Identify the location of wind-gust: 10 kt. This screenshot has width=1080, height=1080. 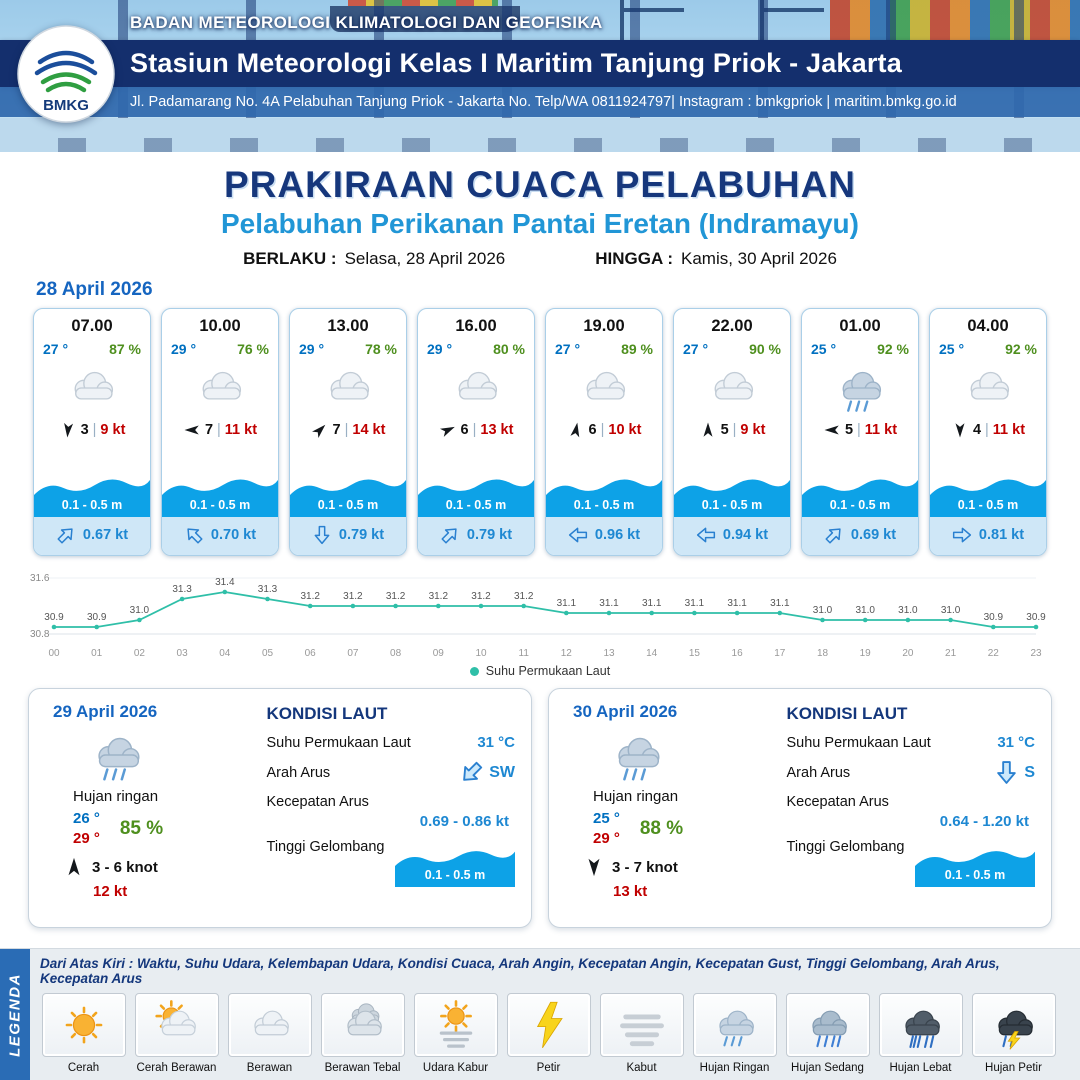
(625, 430).